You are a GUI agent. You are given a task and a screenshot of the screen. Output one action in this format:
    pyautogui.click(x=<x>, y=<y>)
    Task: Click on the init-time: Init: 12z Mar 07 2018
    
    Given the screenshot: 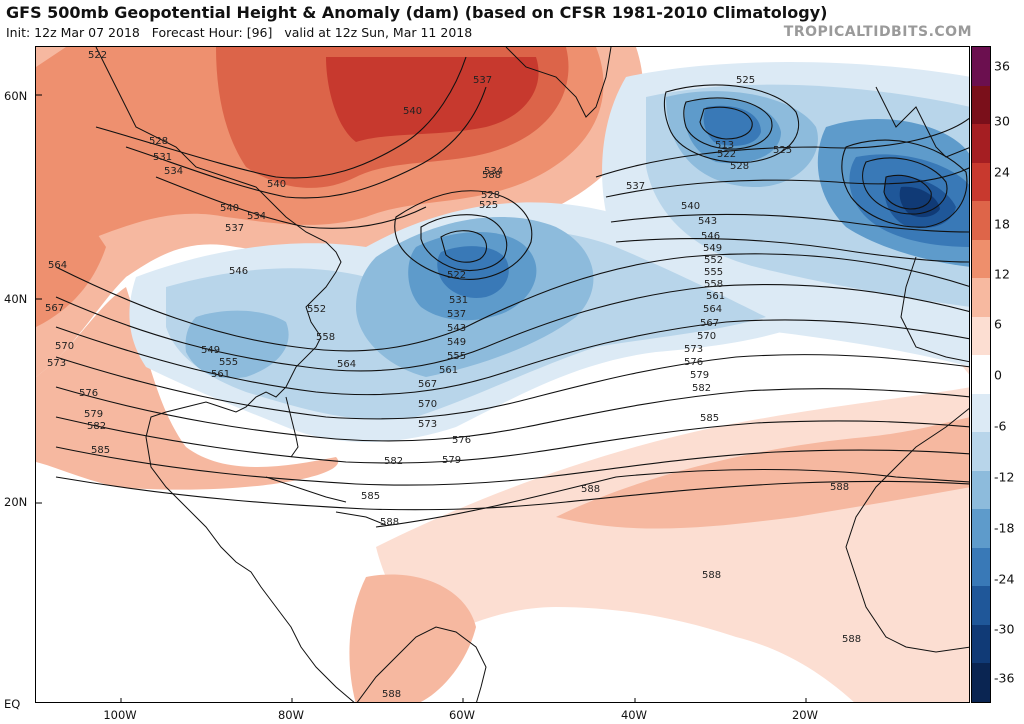 What is the action you would take?
    pyautogui.click(x=73, y=32)
    